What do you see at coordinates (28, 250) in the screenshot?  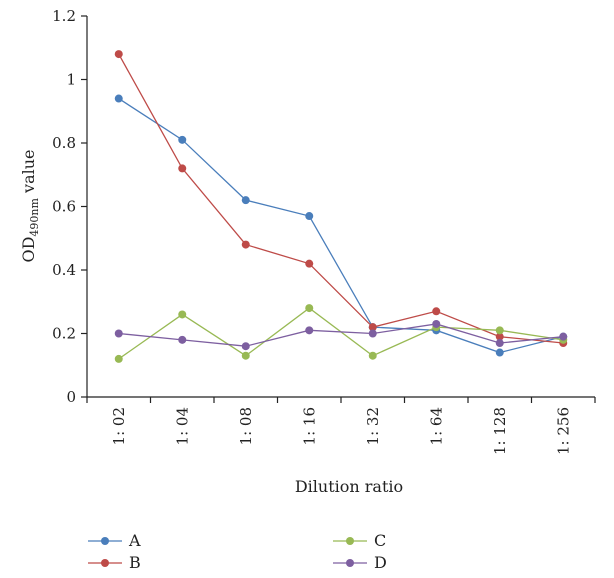 I see `y-axis-title-prefix: OD` at bounding box center [28, 250].